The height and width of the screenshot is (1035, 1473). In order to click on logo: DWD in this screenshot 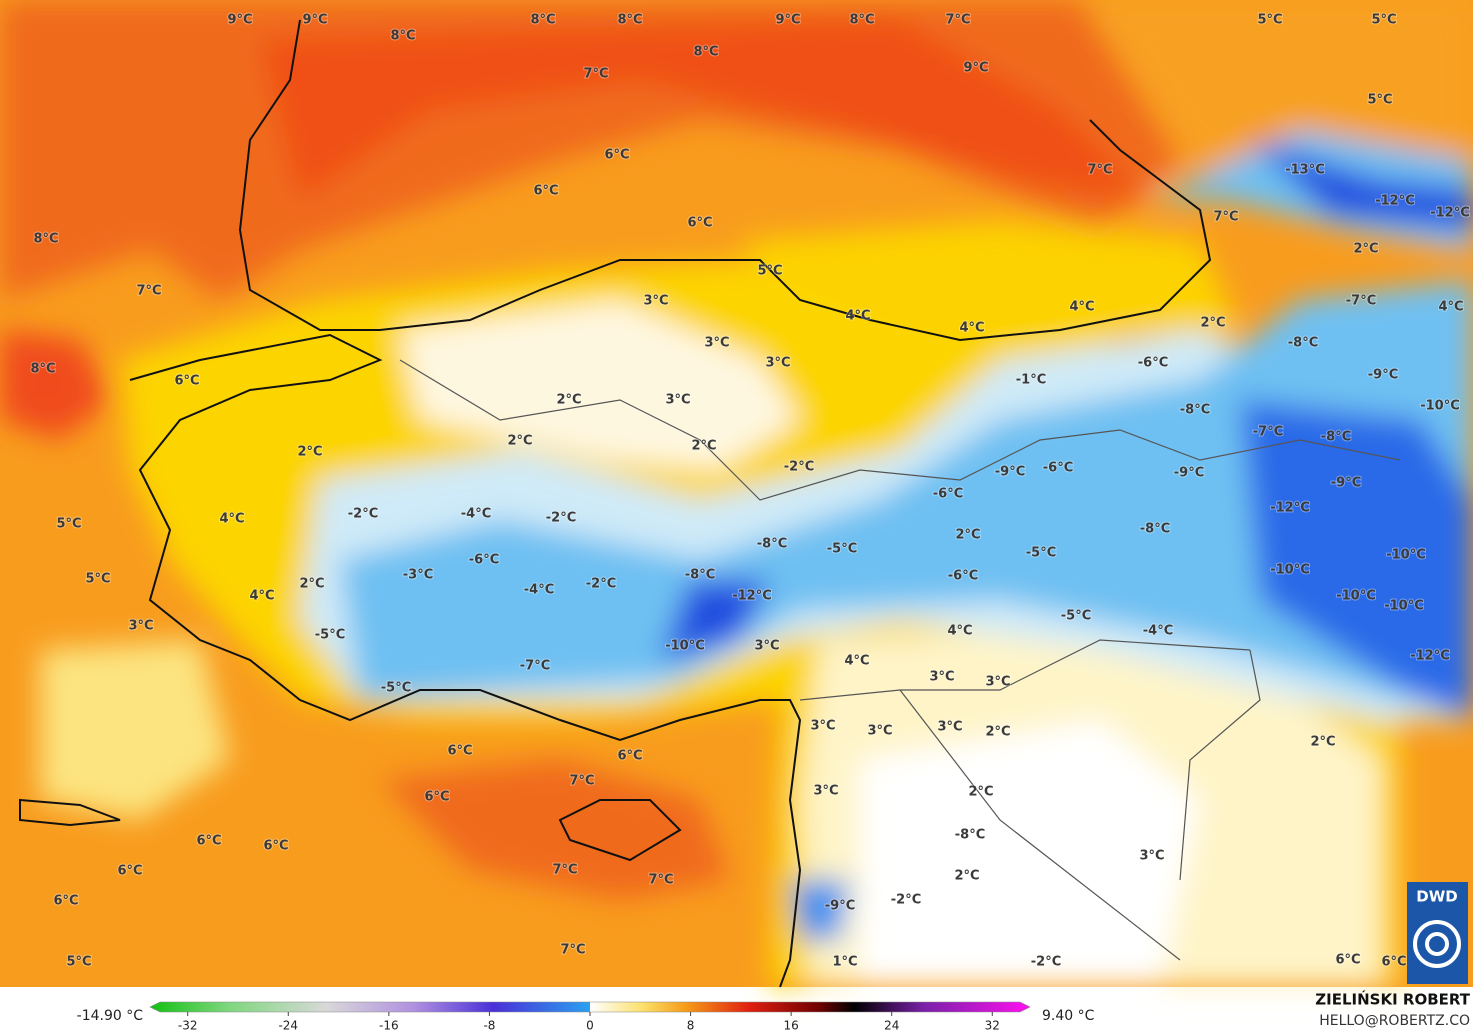, I will do `click(1437, 933)`.